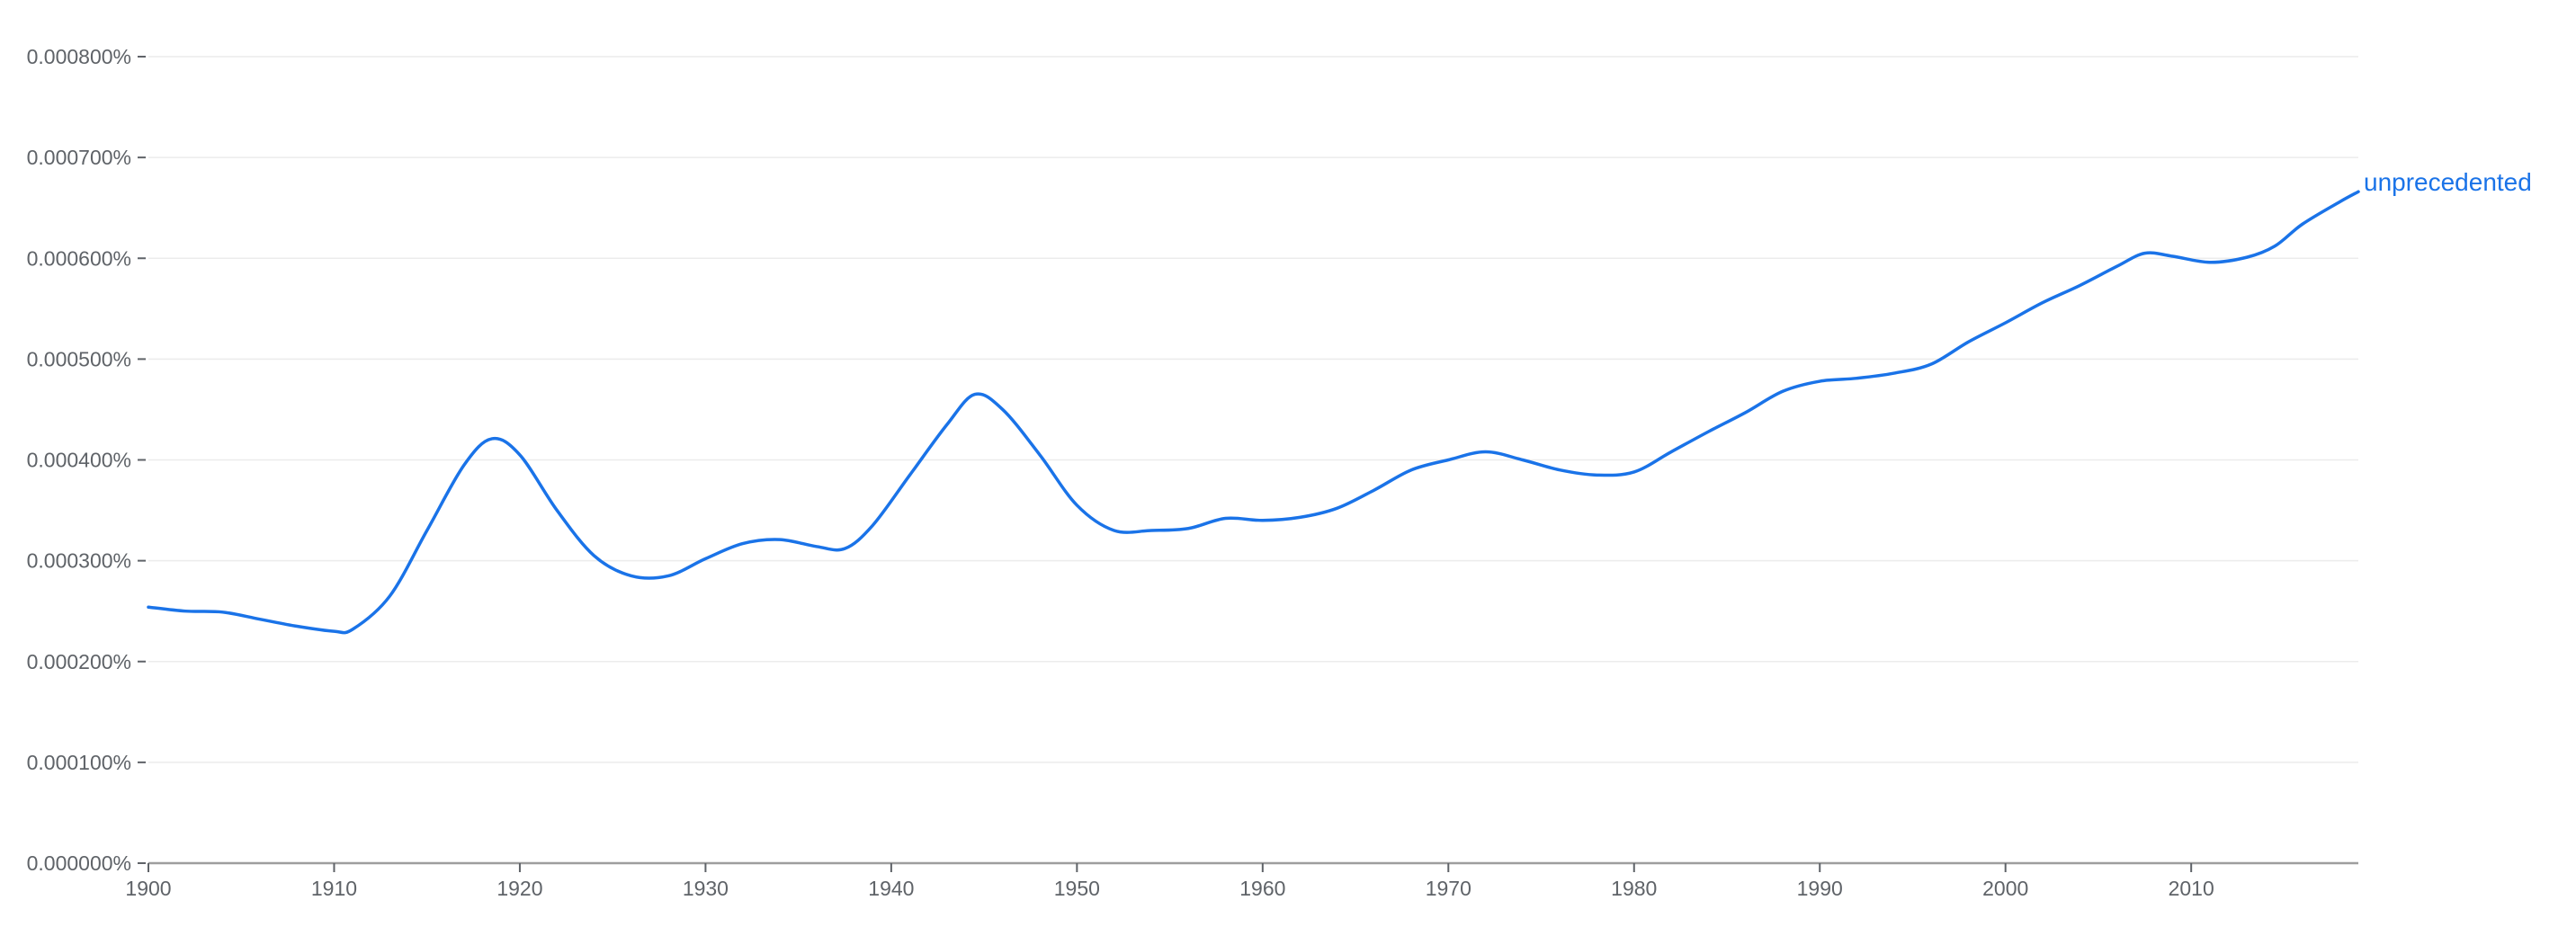 This screenshot has height=927, width=2576. What do you see at coordinates (79, 358) in the screenshot?
I see `y-tick-label: 0.000500%` at bounding box center [79, 358].